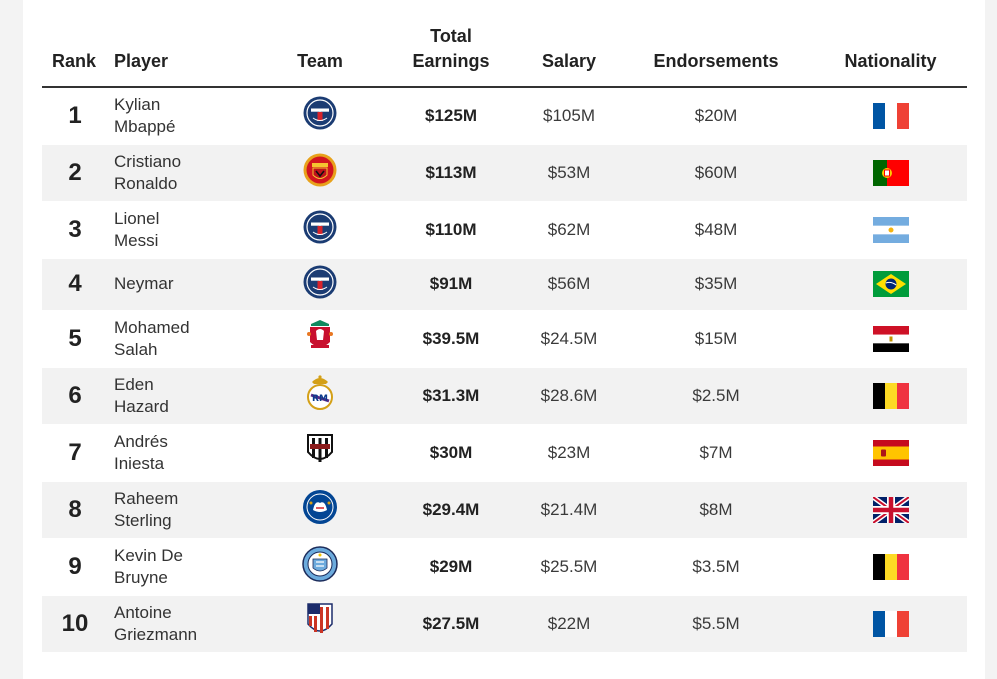 This screenshot has width=997, height=679. I want to click on total-earnings-cell: $30M, so click(451, 452).